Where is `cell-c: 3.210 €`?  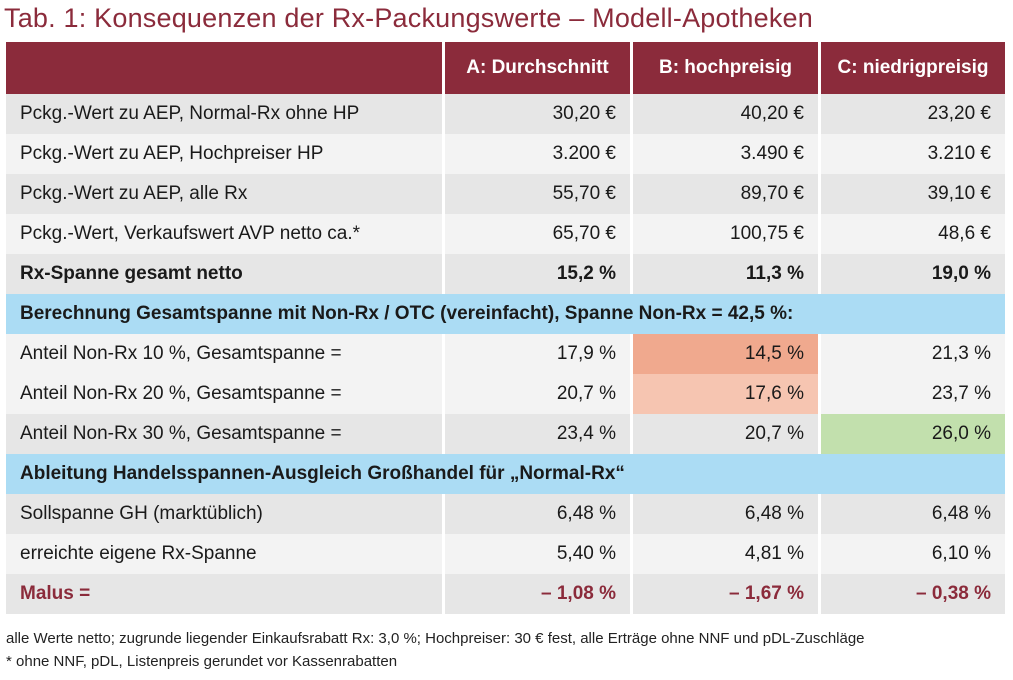 cell-c: 3.210 € is located at coordinates (911, 154).